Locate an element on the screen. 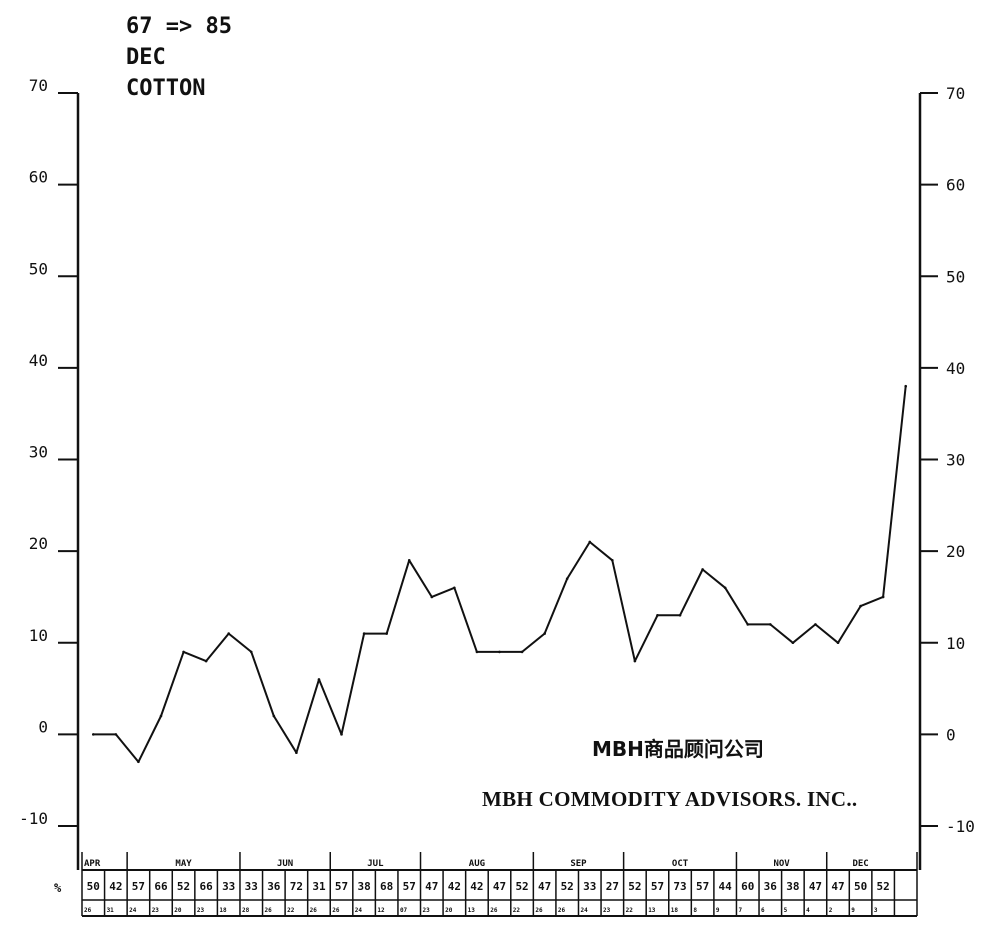 The image size is (988, 934). y-tick-label-right: 0 is located at coordinates (951, 734).